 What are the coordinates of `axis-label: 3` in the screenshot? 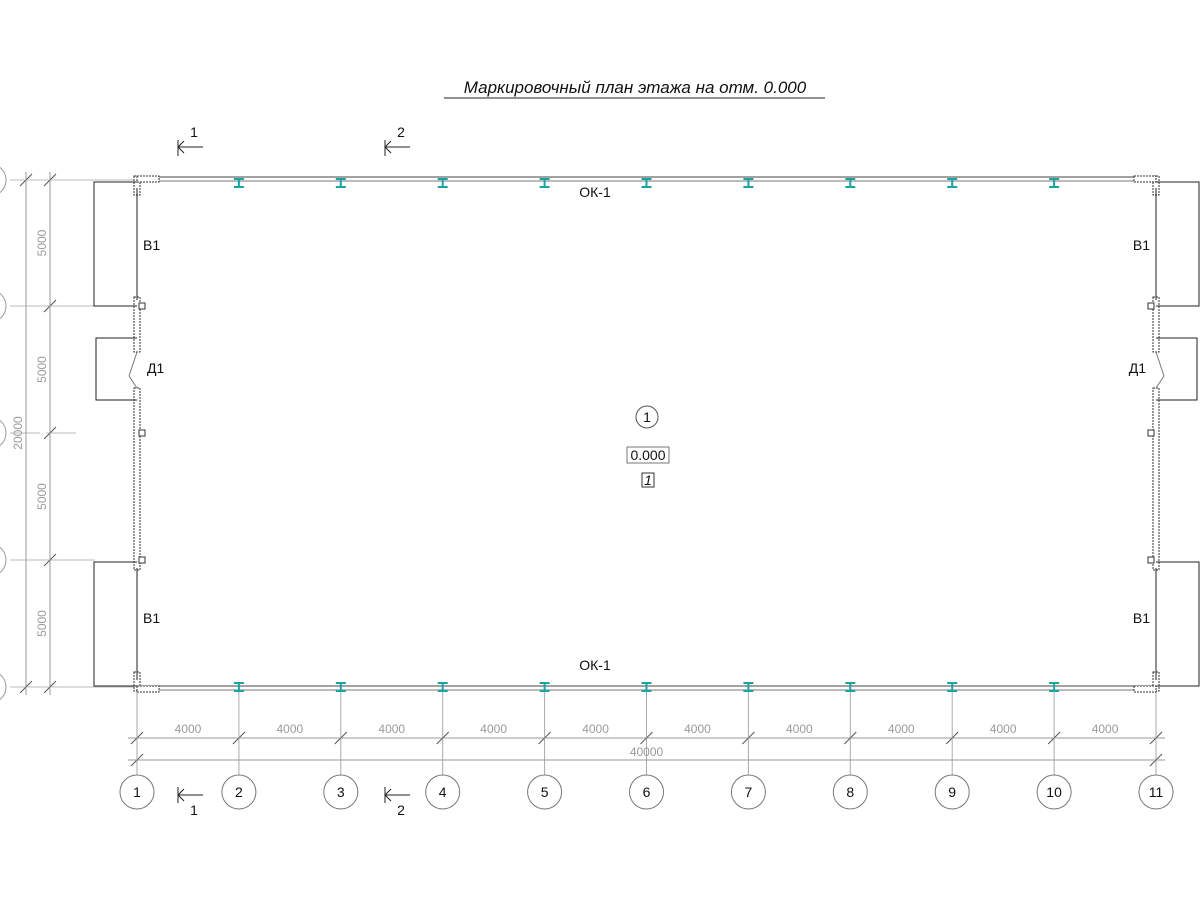 It's located at (341, 792).